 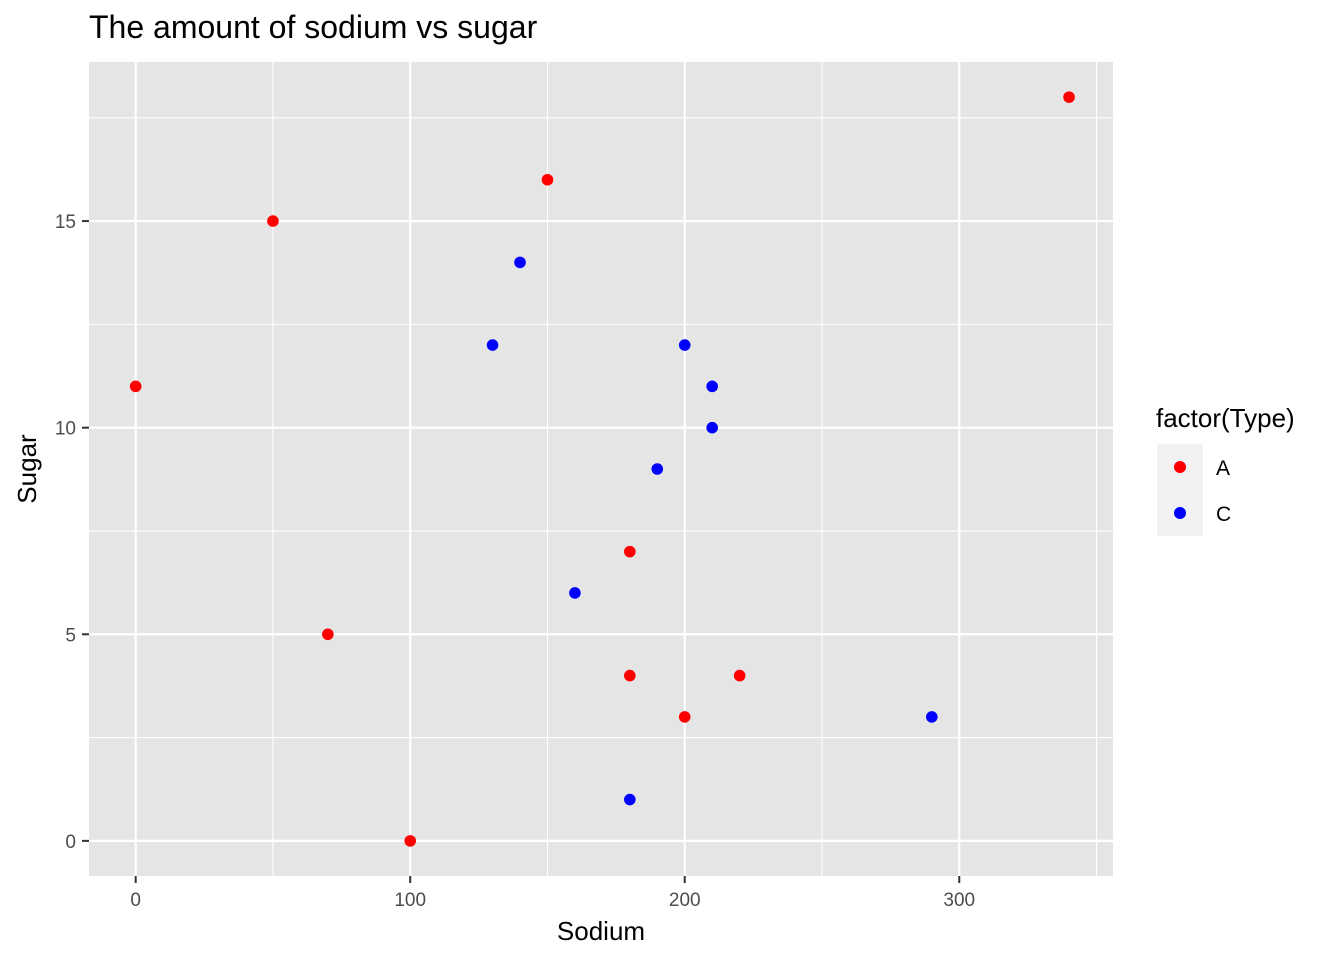 I want to click on legend: factor(Type) A C, so click(x=1225, y=469).